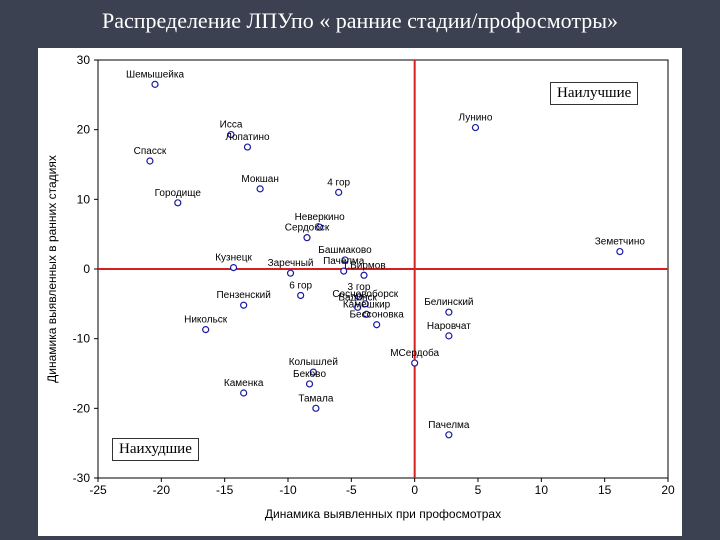 The image size is (720, 540). I want to click on y-tick-label: -20, so click(82, 408).